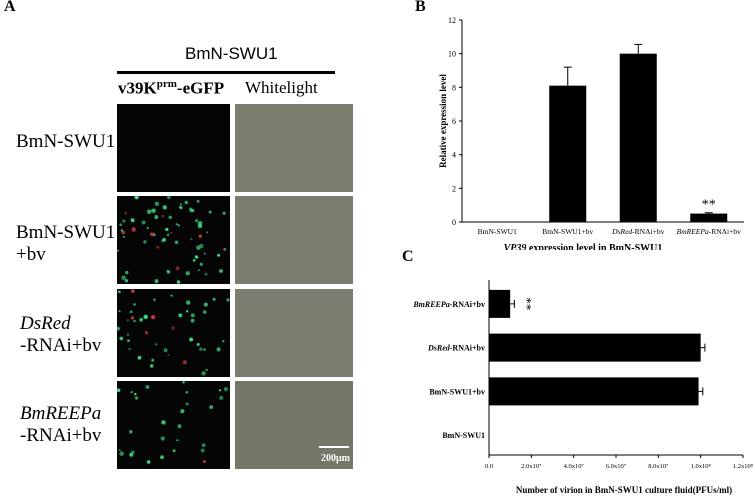 This screenshot has height=499, width=755. What do you see at coordinates (574, 466) in the screenshot?
I see `x-tick-label: 4.0x10⁷` at bounding box center [574, 466].